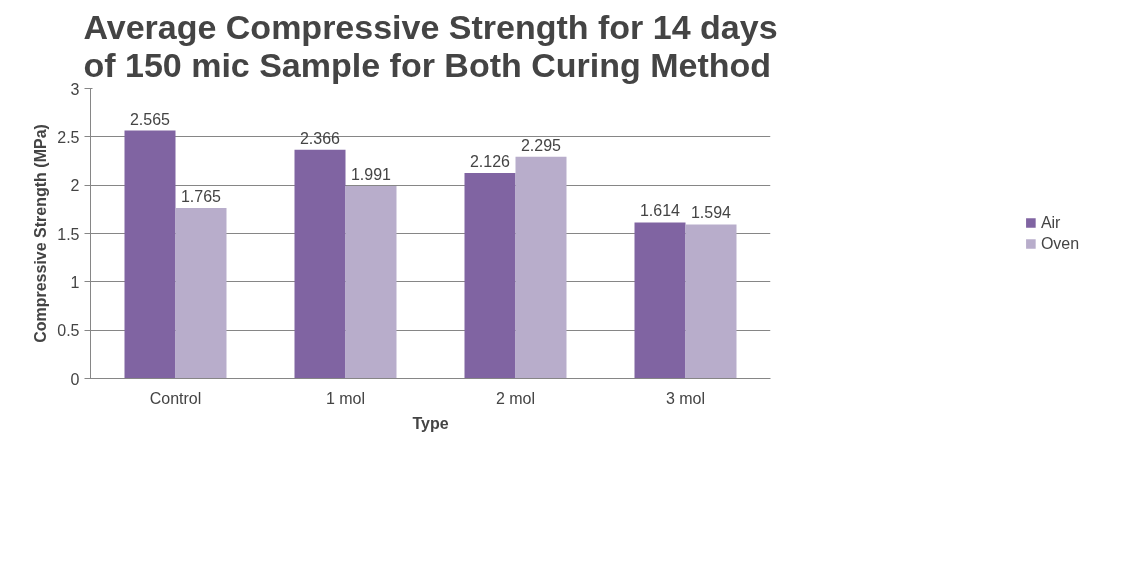  I want to click on y-tick-label: 2.5, so click(68, 137).